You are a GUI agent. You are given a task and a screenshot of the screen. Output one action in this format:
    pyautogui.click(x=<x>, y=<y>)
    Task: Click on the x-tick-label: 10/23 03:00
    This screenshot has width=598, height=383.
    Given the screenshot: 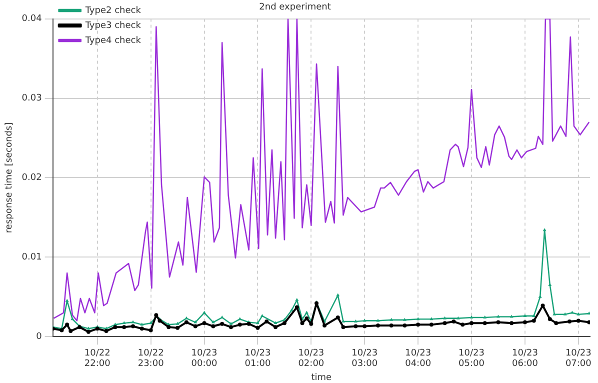 What is the action you would take?
    pyautogui.click(x=365, y=359)
    